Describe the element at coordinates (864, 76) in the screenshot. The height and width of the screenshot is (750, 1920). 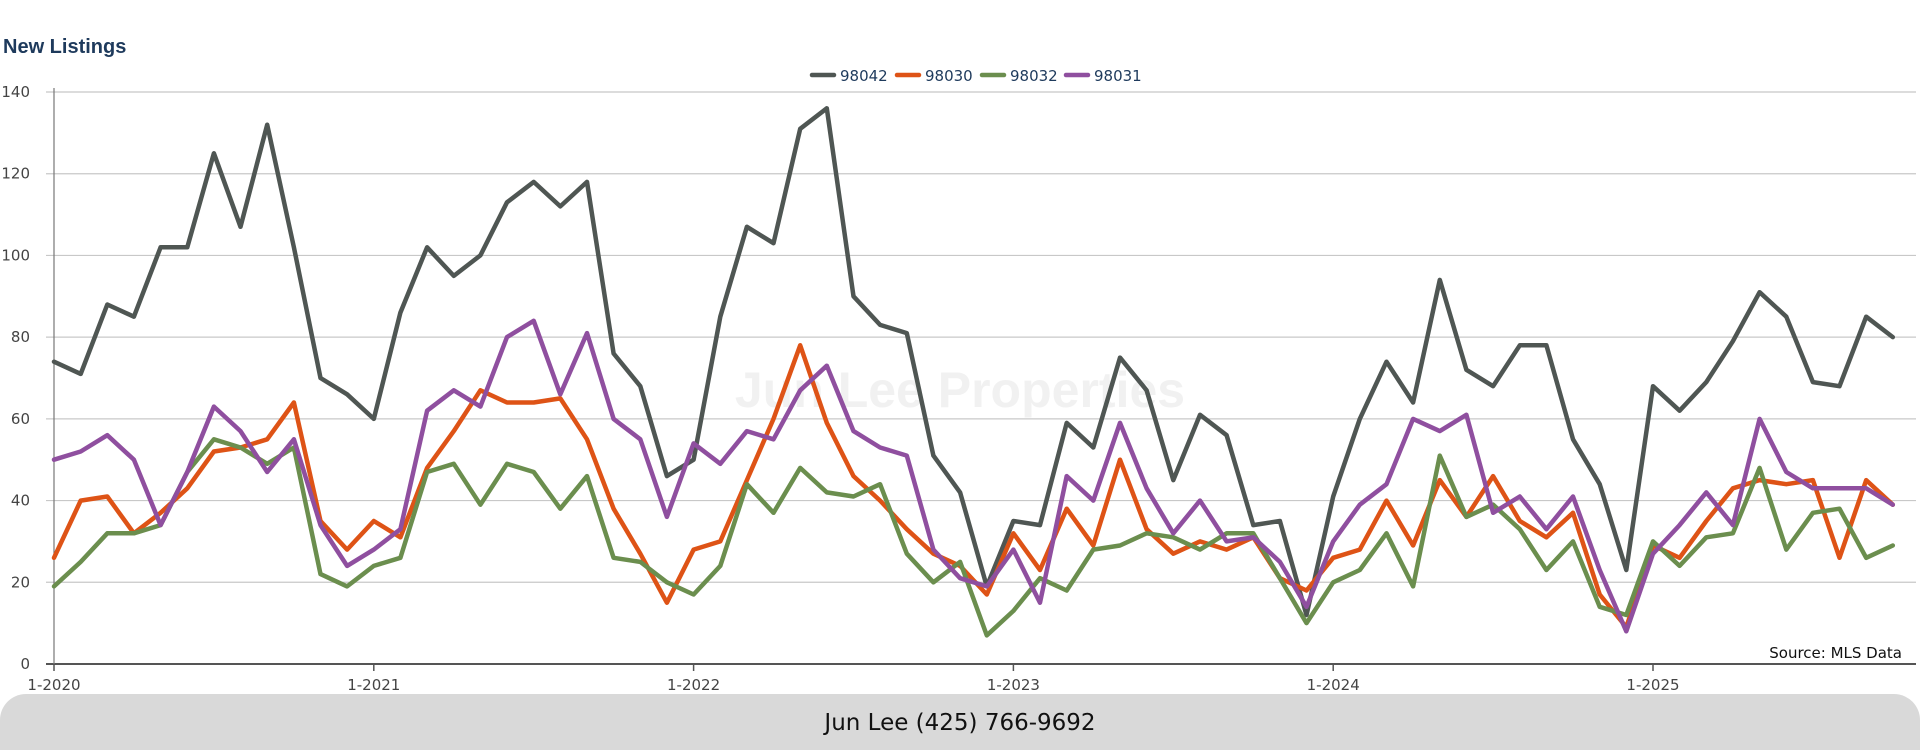
I see `legend-label: 98042` at that location.